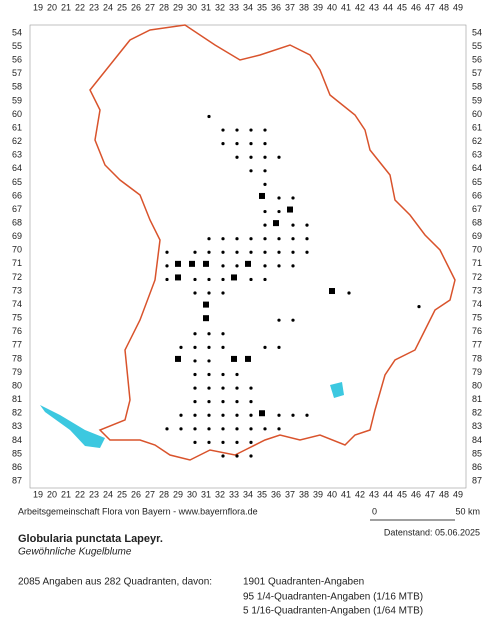 The height and width of the screenshot is (625, 500). What do you see at coordinates (477, 290) in the screenshot?
I see `row-label: 73` at bounding box center [477, 290].